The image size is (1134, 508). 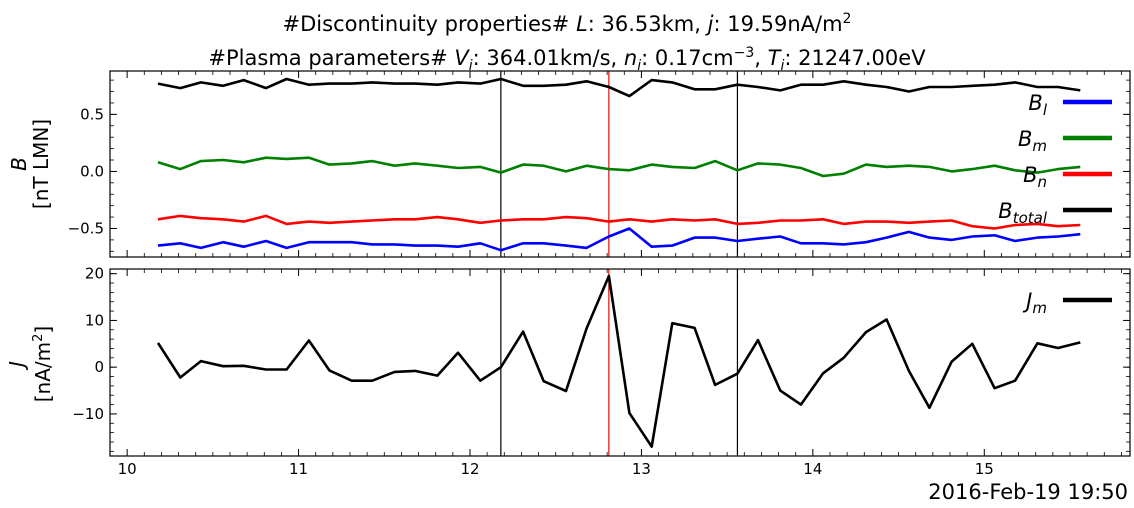 What do you see at coordinates (86, 228) in the screenshot?
I see `y-tick-label: −0.5` at bounding box center [86, 228].